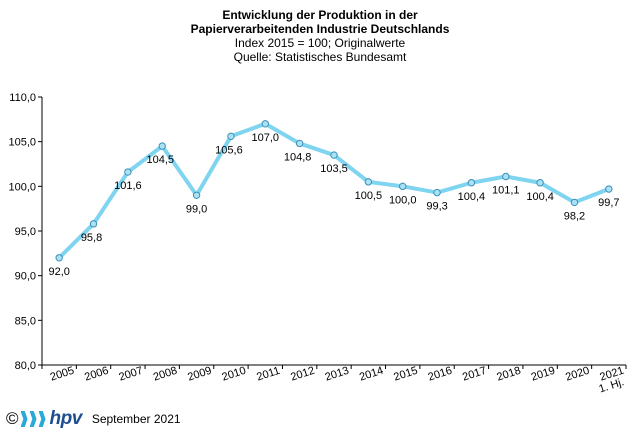  Describe the element at coordinates (608, 203) in the screenshot. I see `data-label: 99,7` at that location.